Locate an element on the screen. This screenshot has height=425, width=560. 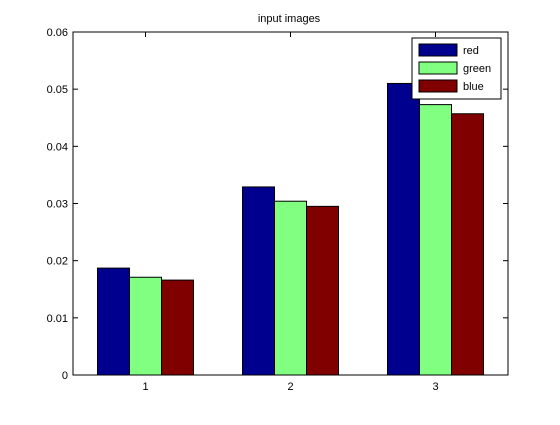
y-tick-label: 0.04 is located at coordinates (57, 147).